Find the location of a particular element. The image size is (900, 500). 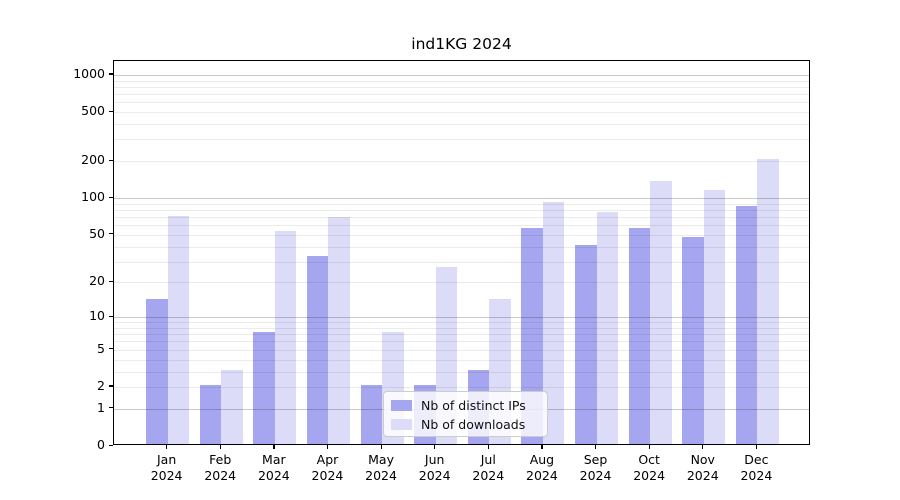

bar-distinct-ips-may is located at coordinates (371, 414).